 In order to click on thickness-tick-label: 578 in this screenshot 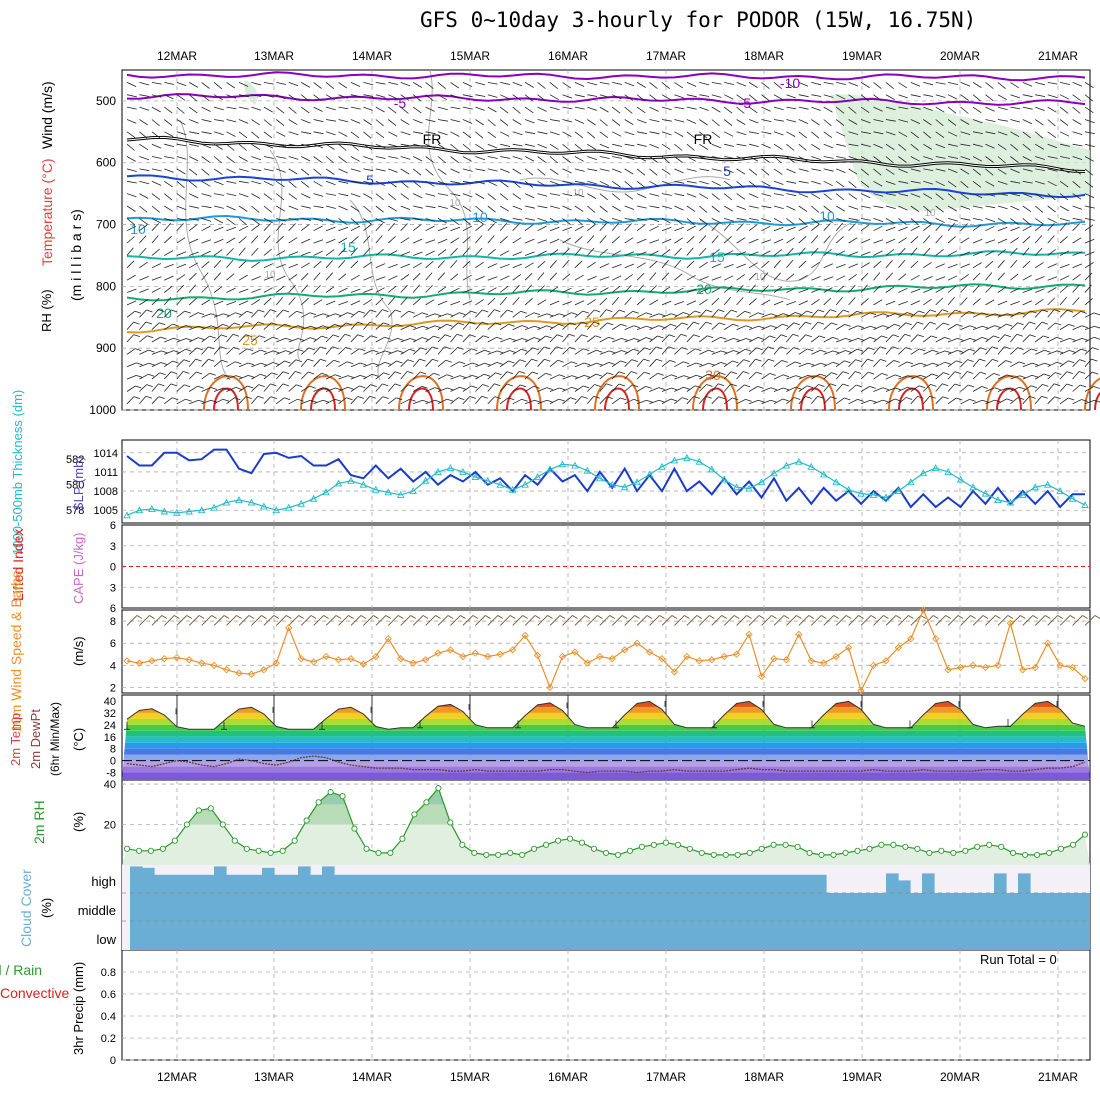, I will do `click(75, 511)`.